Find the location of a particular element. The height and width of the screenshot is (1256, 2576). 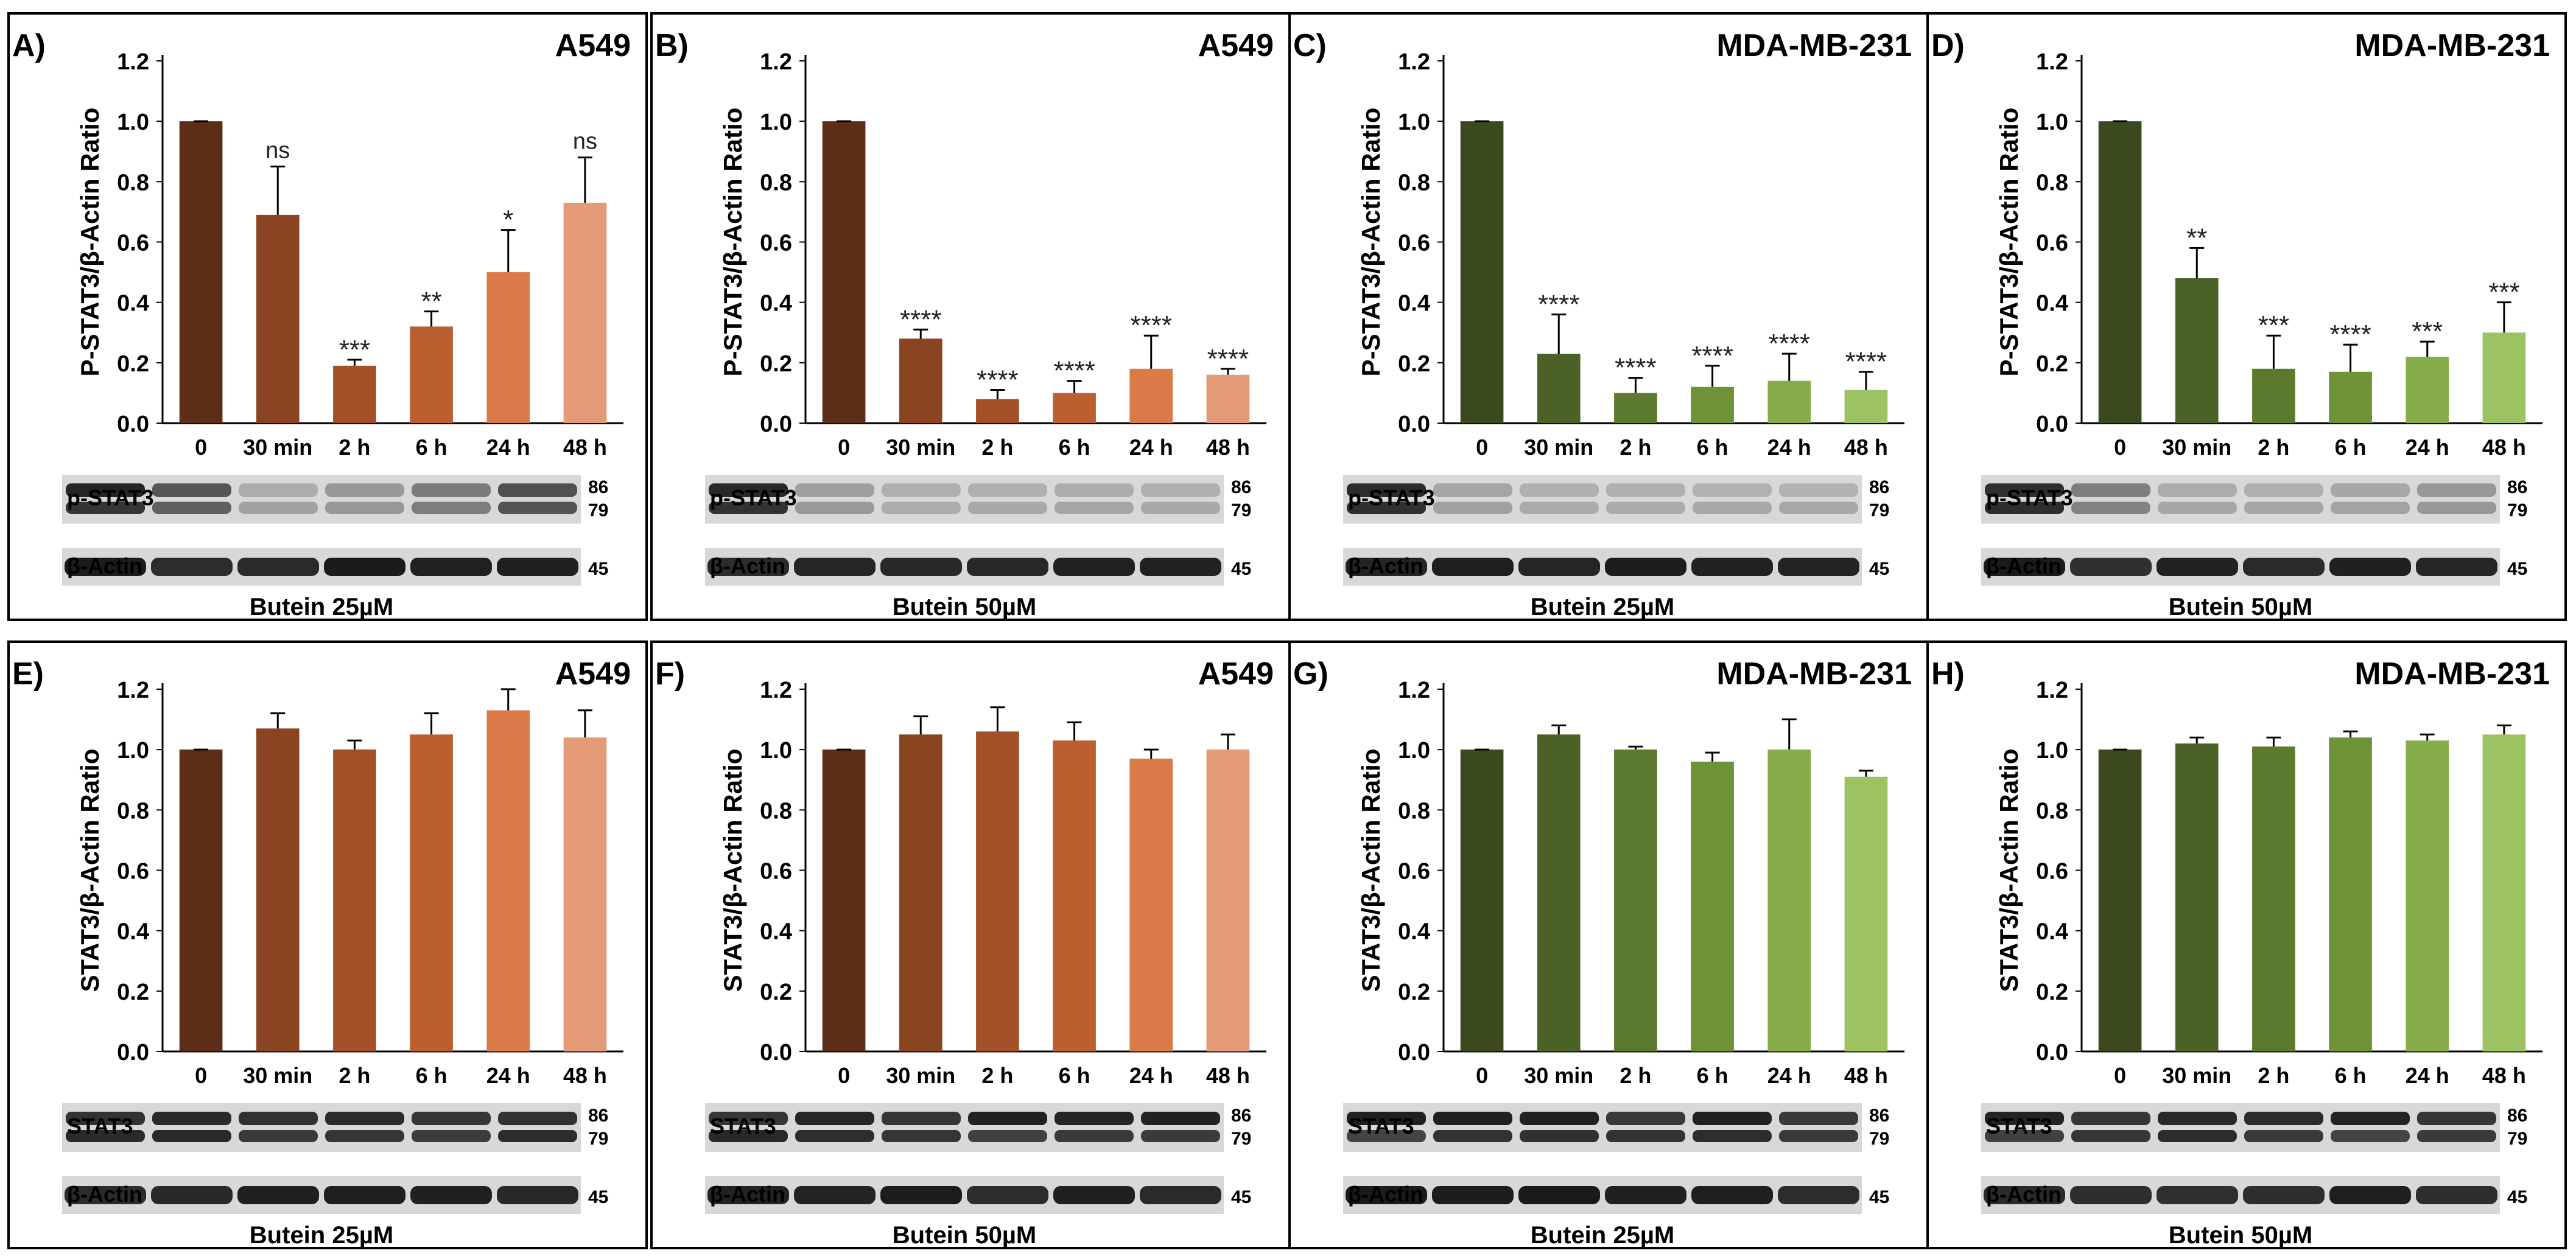

significance-label: ** is located at coordinates (2196, 238).